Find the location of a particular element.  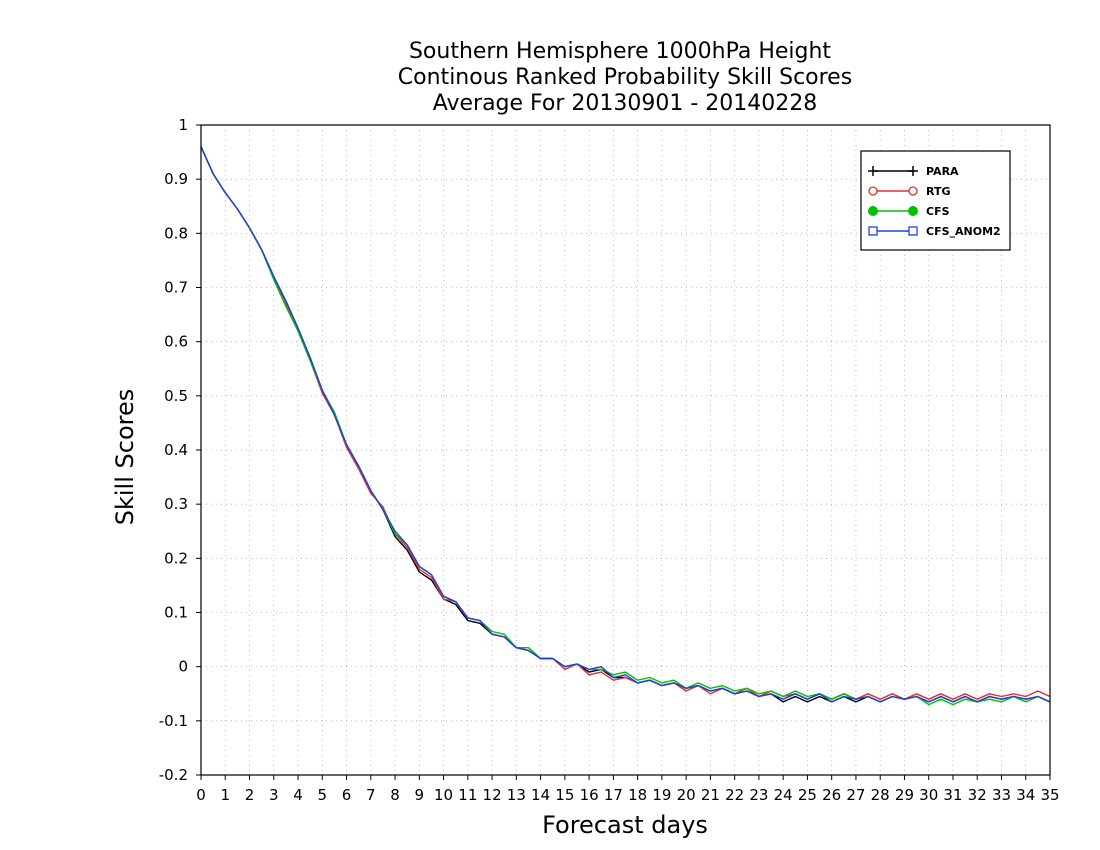

x-tick-label: 6 is located at coordinates (347, 795).